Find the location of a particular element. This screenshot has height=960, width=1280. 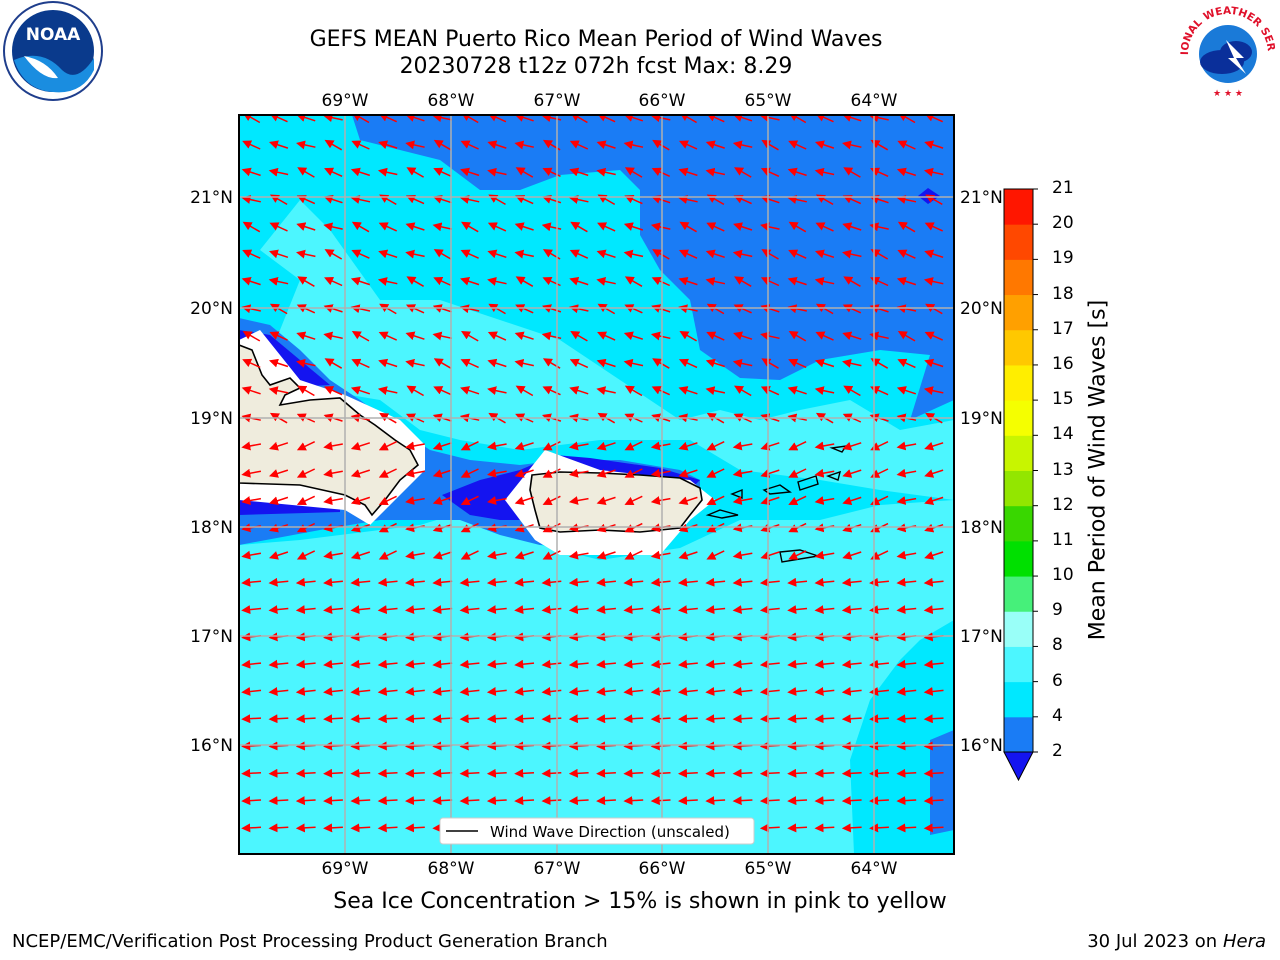

colorbar-tick-label: 6 is located at coordinates (1057, 680).